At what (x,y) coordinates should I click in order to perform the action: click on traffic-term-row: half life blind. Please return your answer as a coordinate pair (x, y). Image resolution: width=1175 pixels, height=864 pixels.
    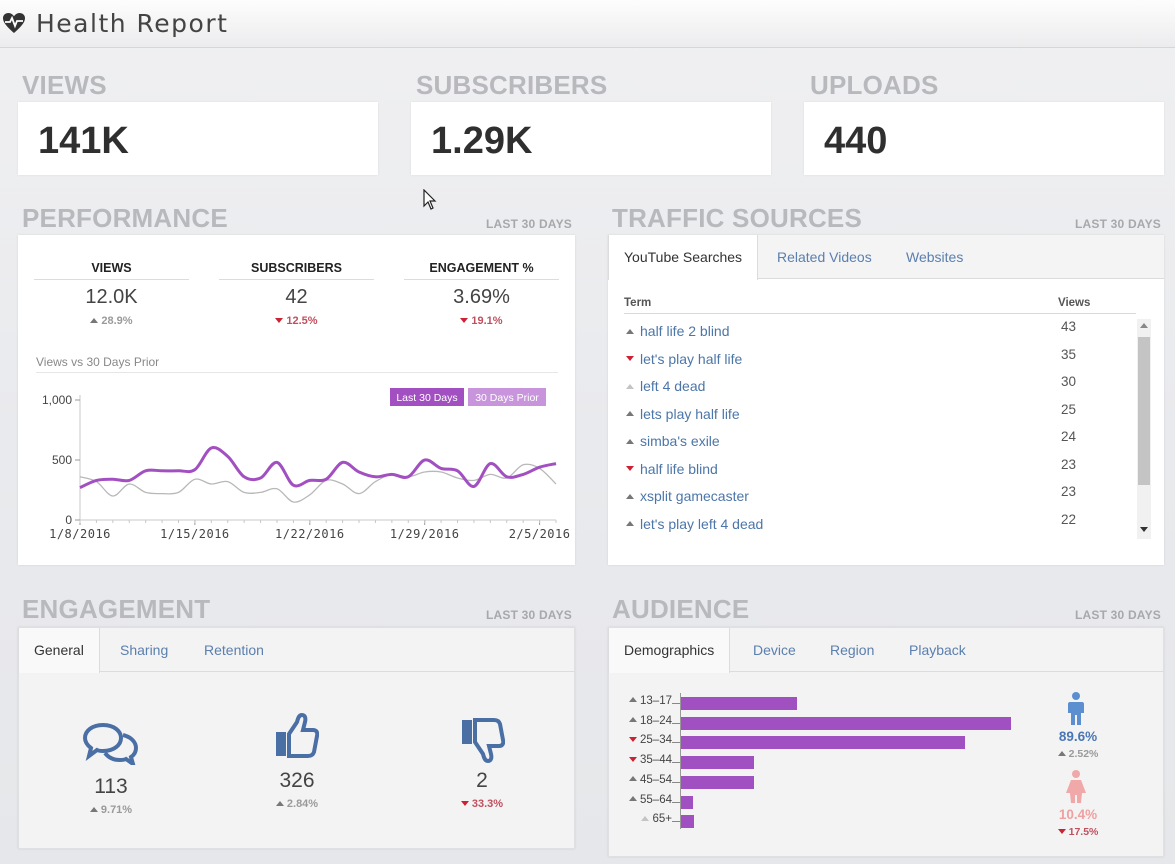
    Looking at the image, I should click on (672, 474).